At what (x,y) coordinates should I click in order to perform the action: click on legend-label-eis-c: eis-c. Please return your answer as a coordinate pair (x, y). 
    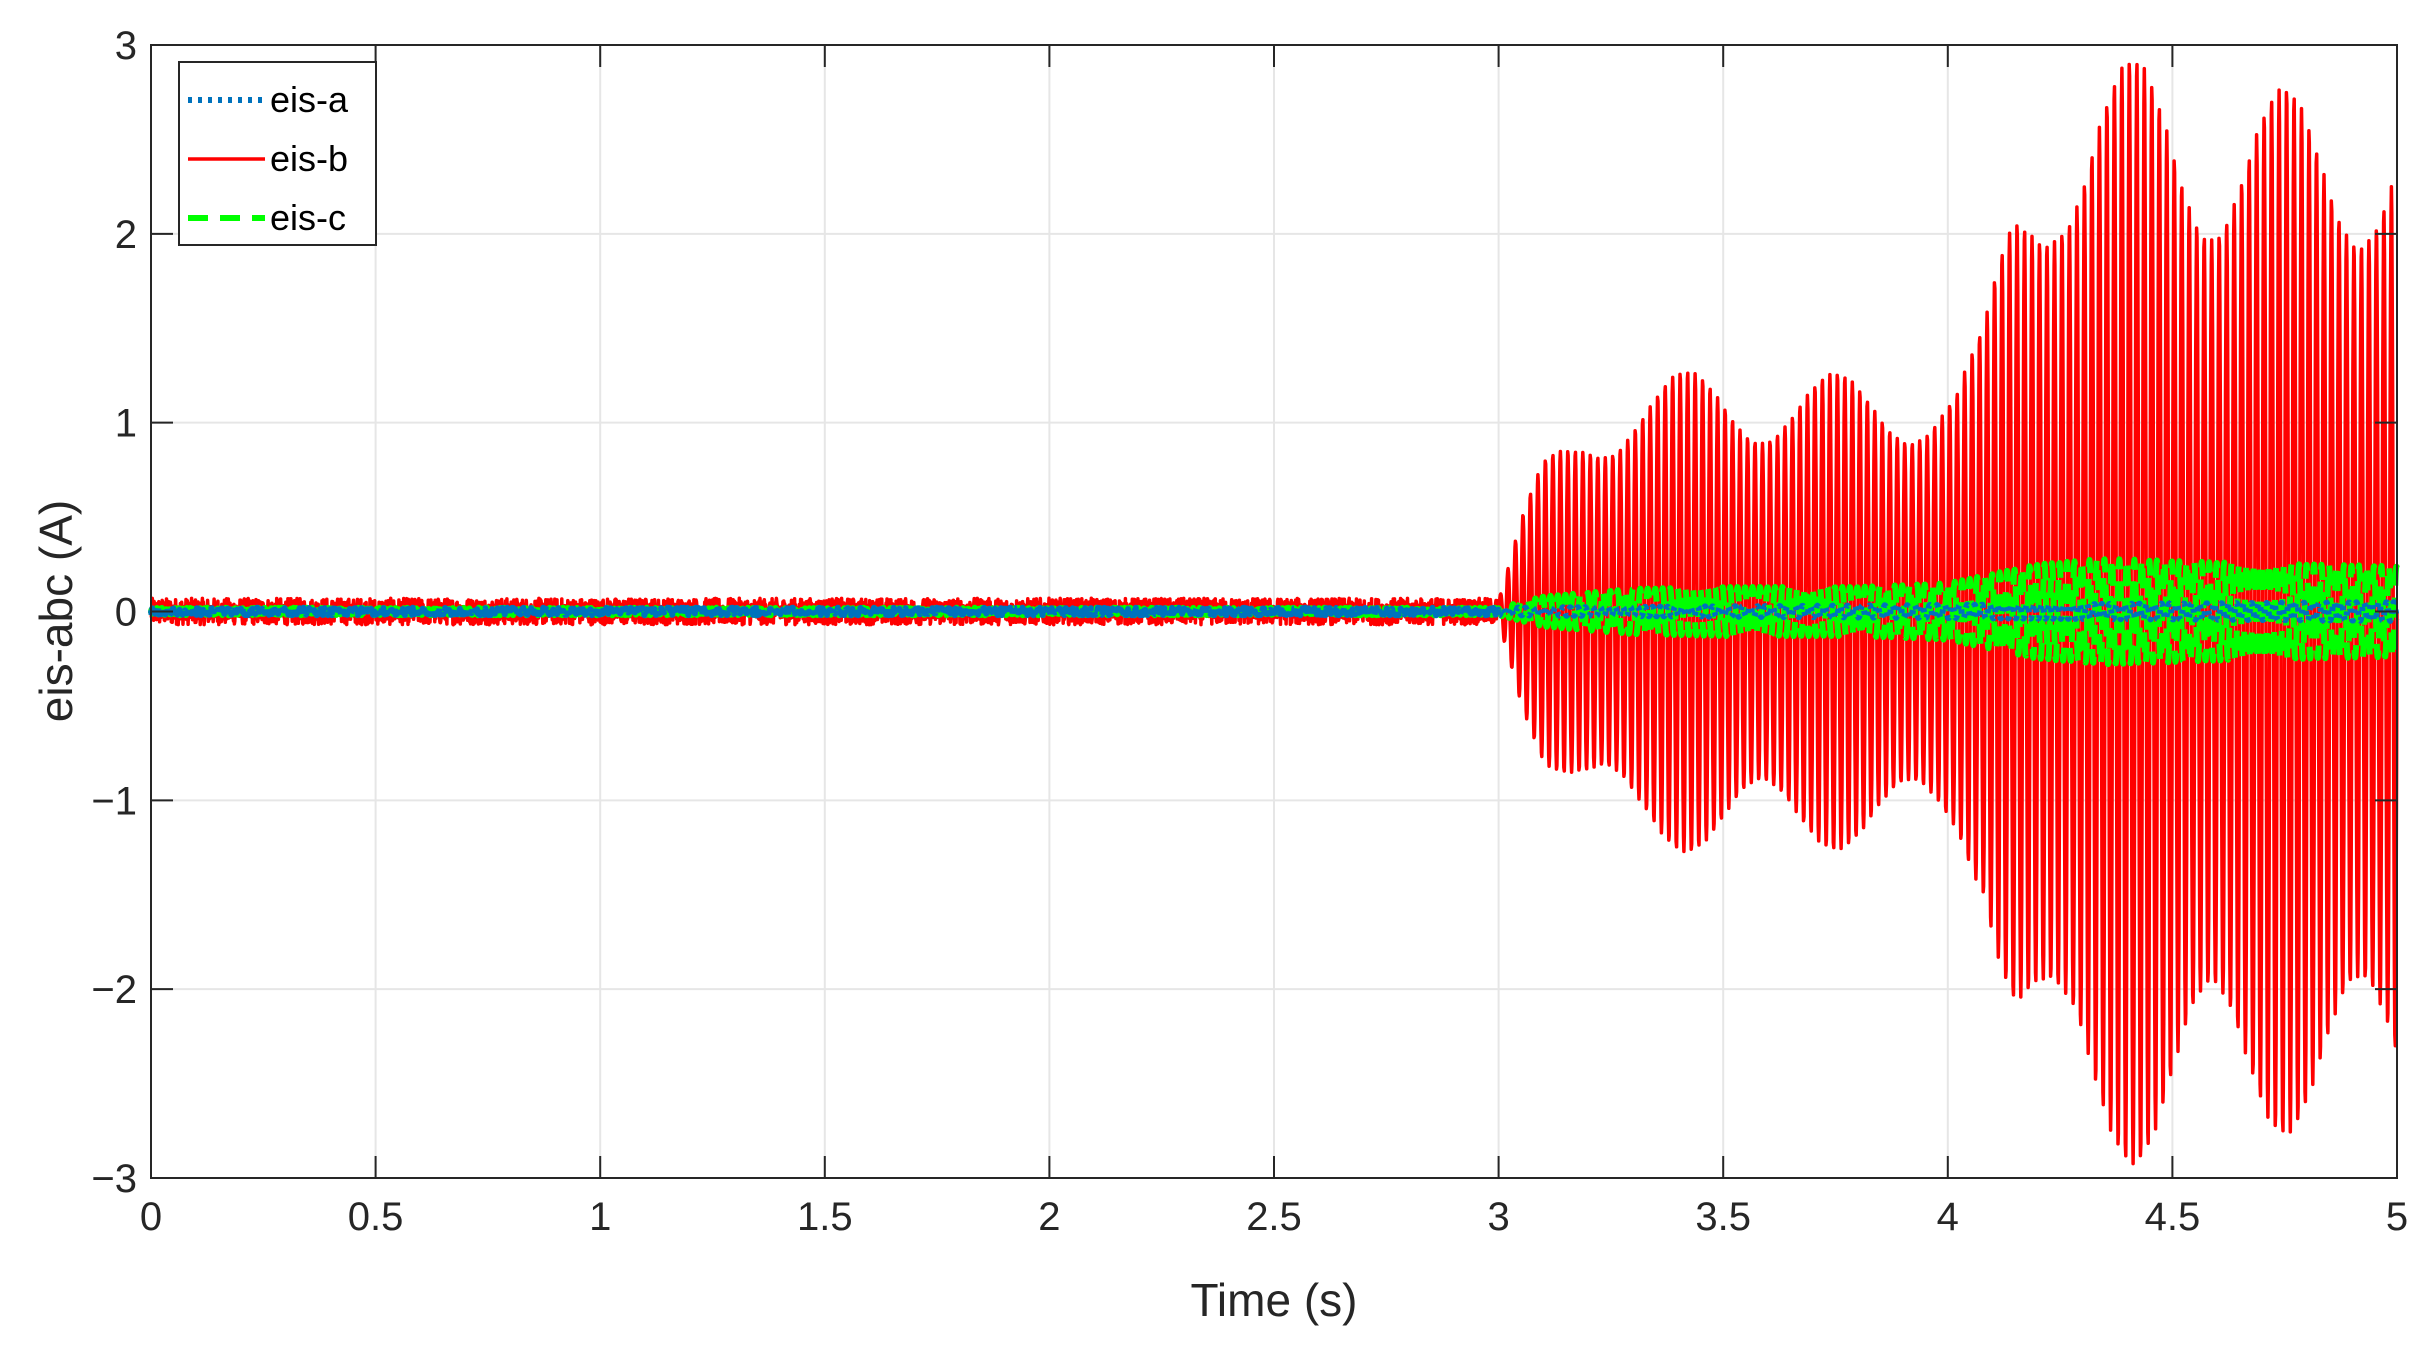
    Looking at the image, I should click on (308, 217).